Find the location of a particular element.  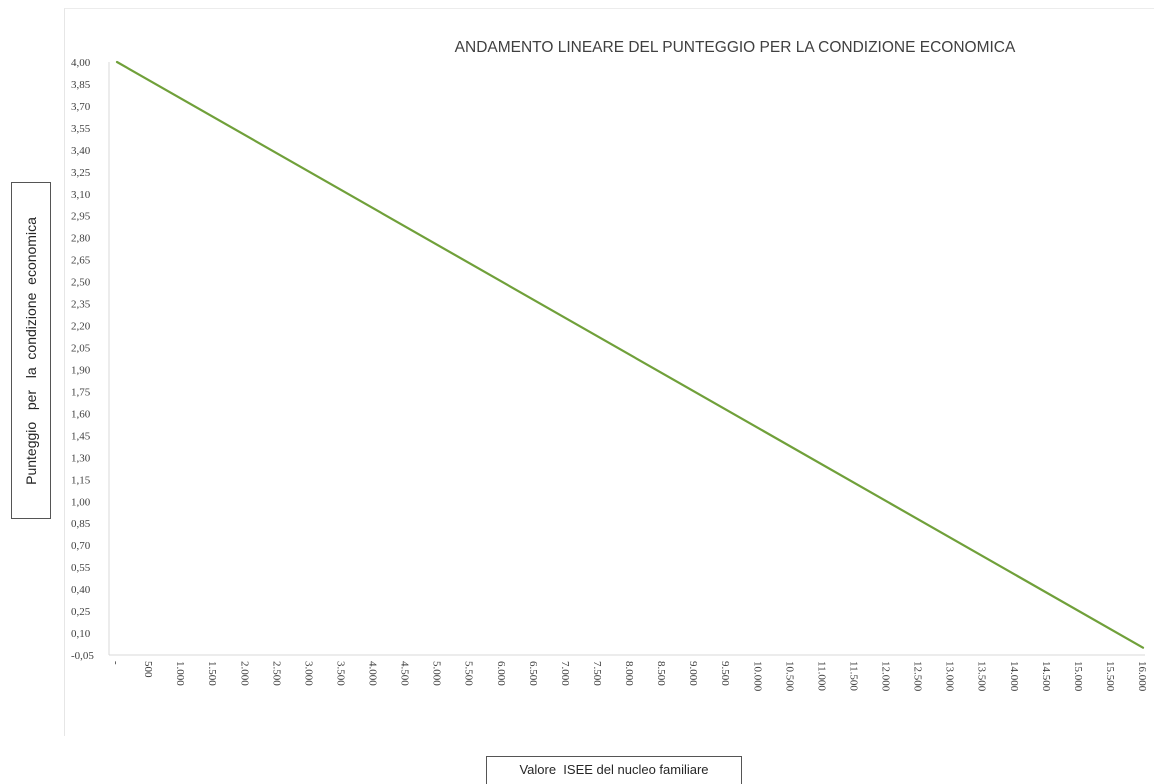

y-tick-label: 3,55 is located at coordinates (81, 129).